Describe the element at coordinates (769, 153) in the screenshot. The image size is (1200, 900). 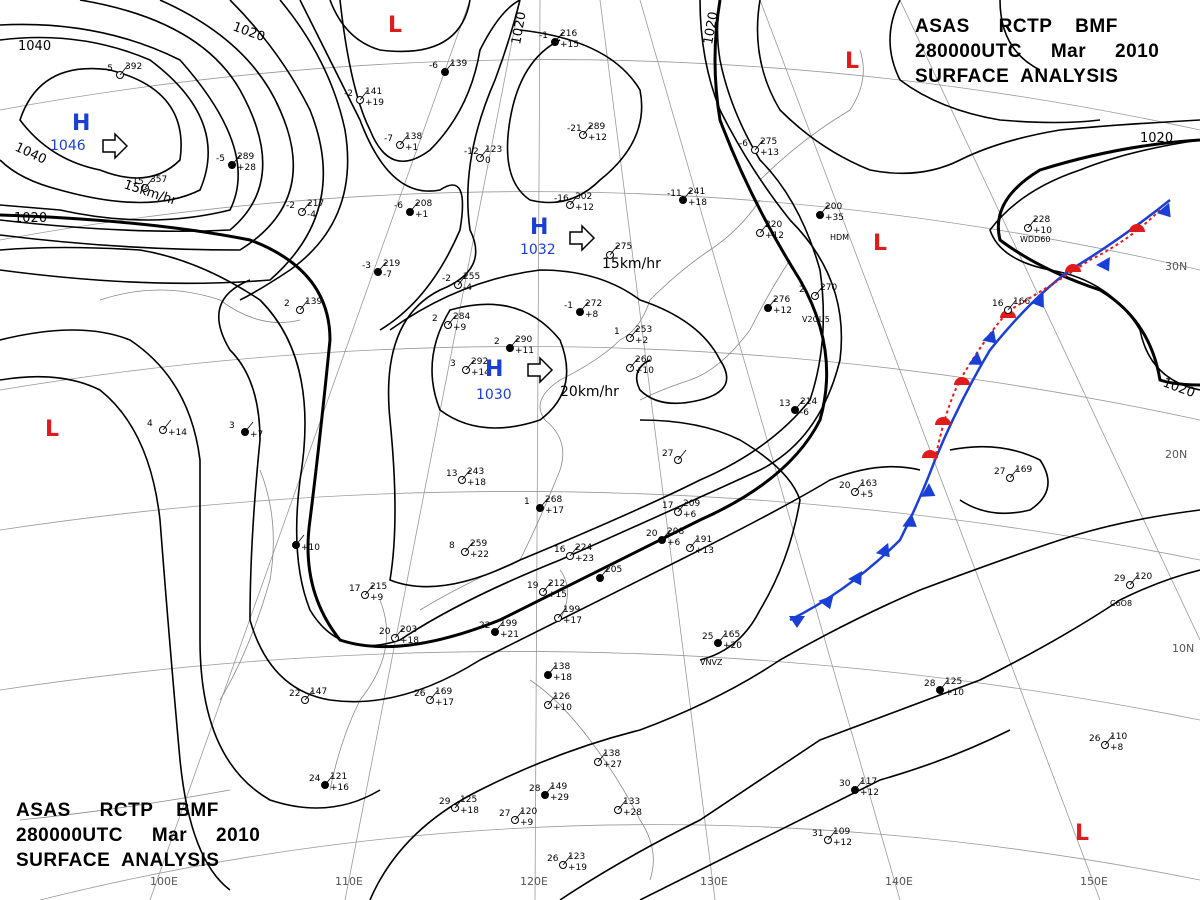
I see `station-tendency: +13` at that location.